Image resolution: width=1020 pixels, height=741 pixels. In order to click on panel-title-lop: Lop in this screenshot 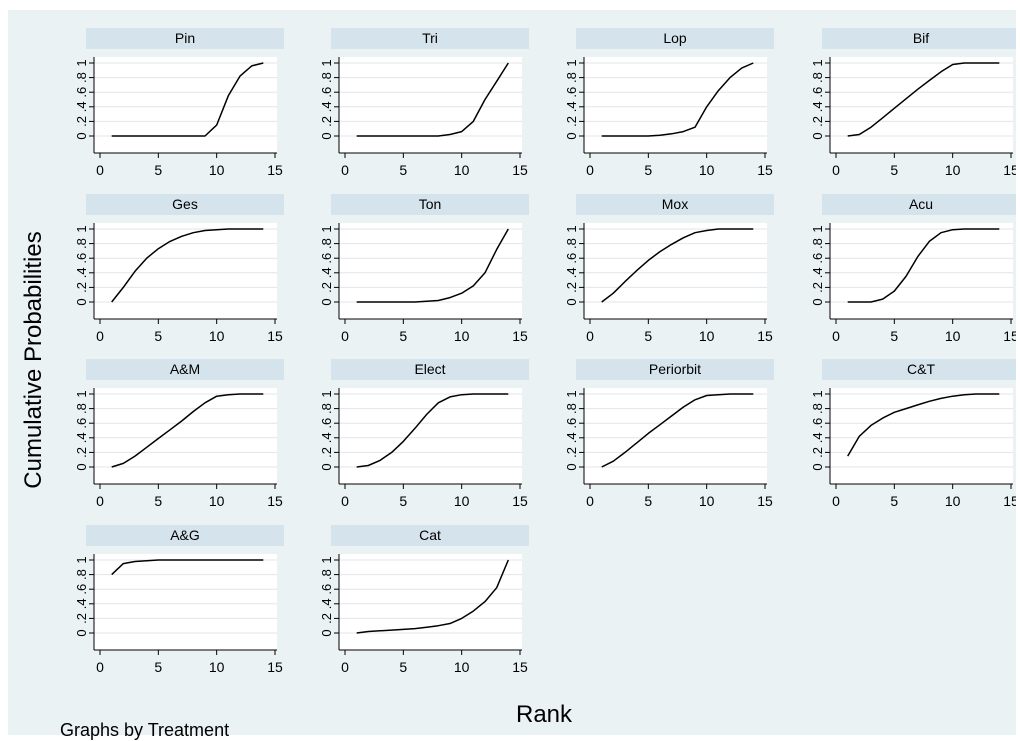, I will do `click(675, 38)`.